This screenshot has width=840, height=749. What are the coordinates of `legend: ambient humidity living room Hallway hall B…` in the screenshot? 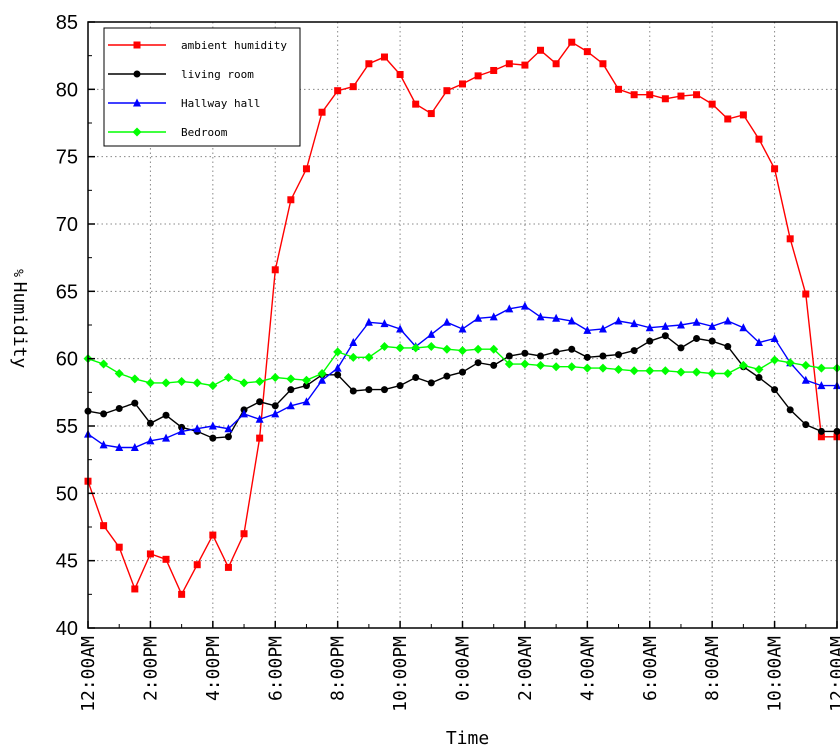 It's located at (202, 87).